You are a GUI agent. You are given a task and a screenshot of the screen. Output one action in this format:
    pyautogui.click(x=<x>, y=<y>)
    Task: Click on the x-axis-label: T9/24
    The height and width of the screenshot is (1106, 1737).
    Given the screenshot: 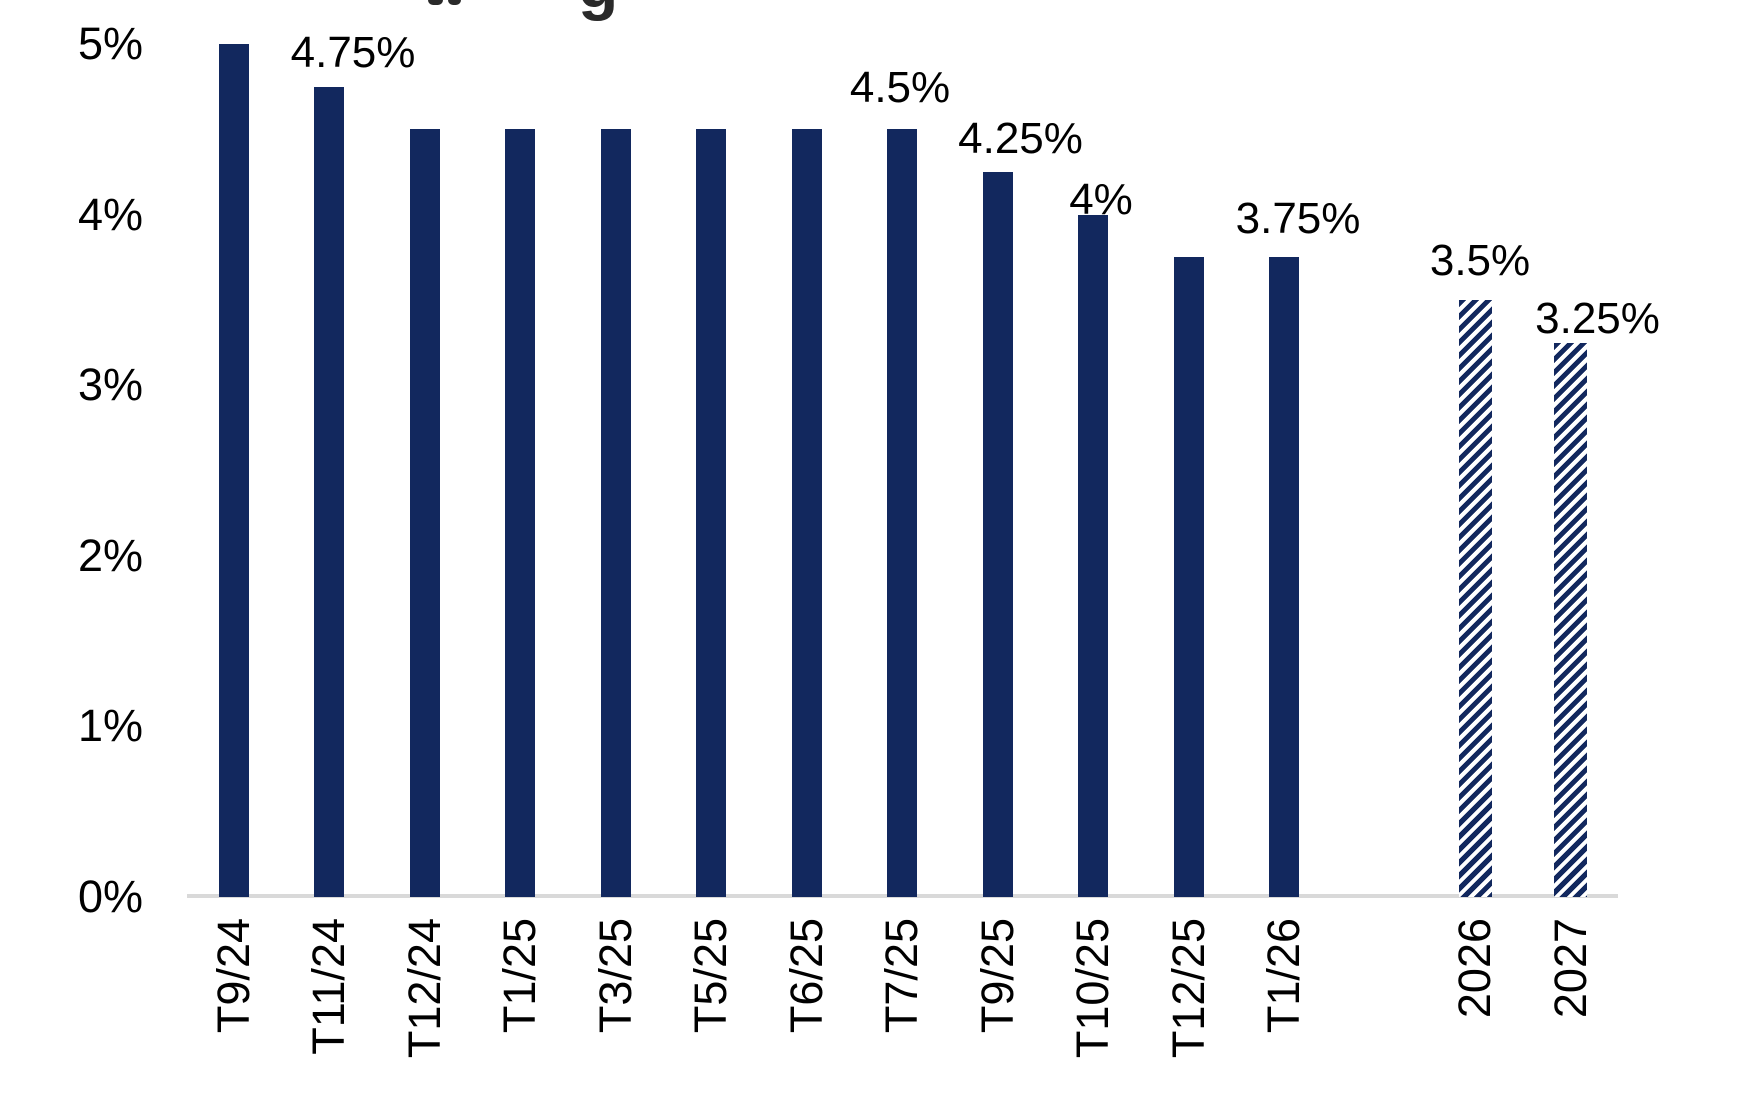 What is the action you would take?
    pyautogui.click(x=233, y=976)
    